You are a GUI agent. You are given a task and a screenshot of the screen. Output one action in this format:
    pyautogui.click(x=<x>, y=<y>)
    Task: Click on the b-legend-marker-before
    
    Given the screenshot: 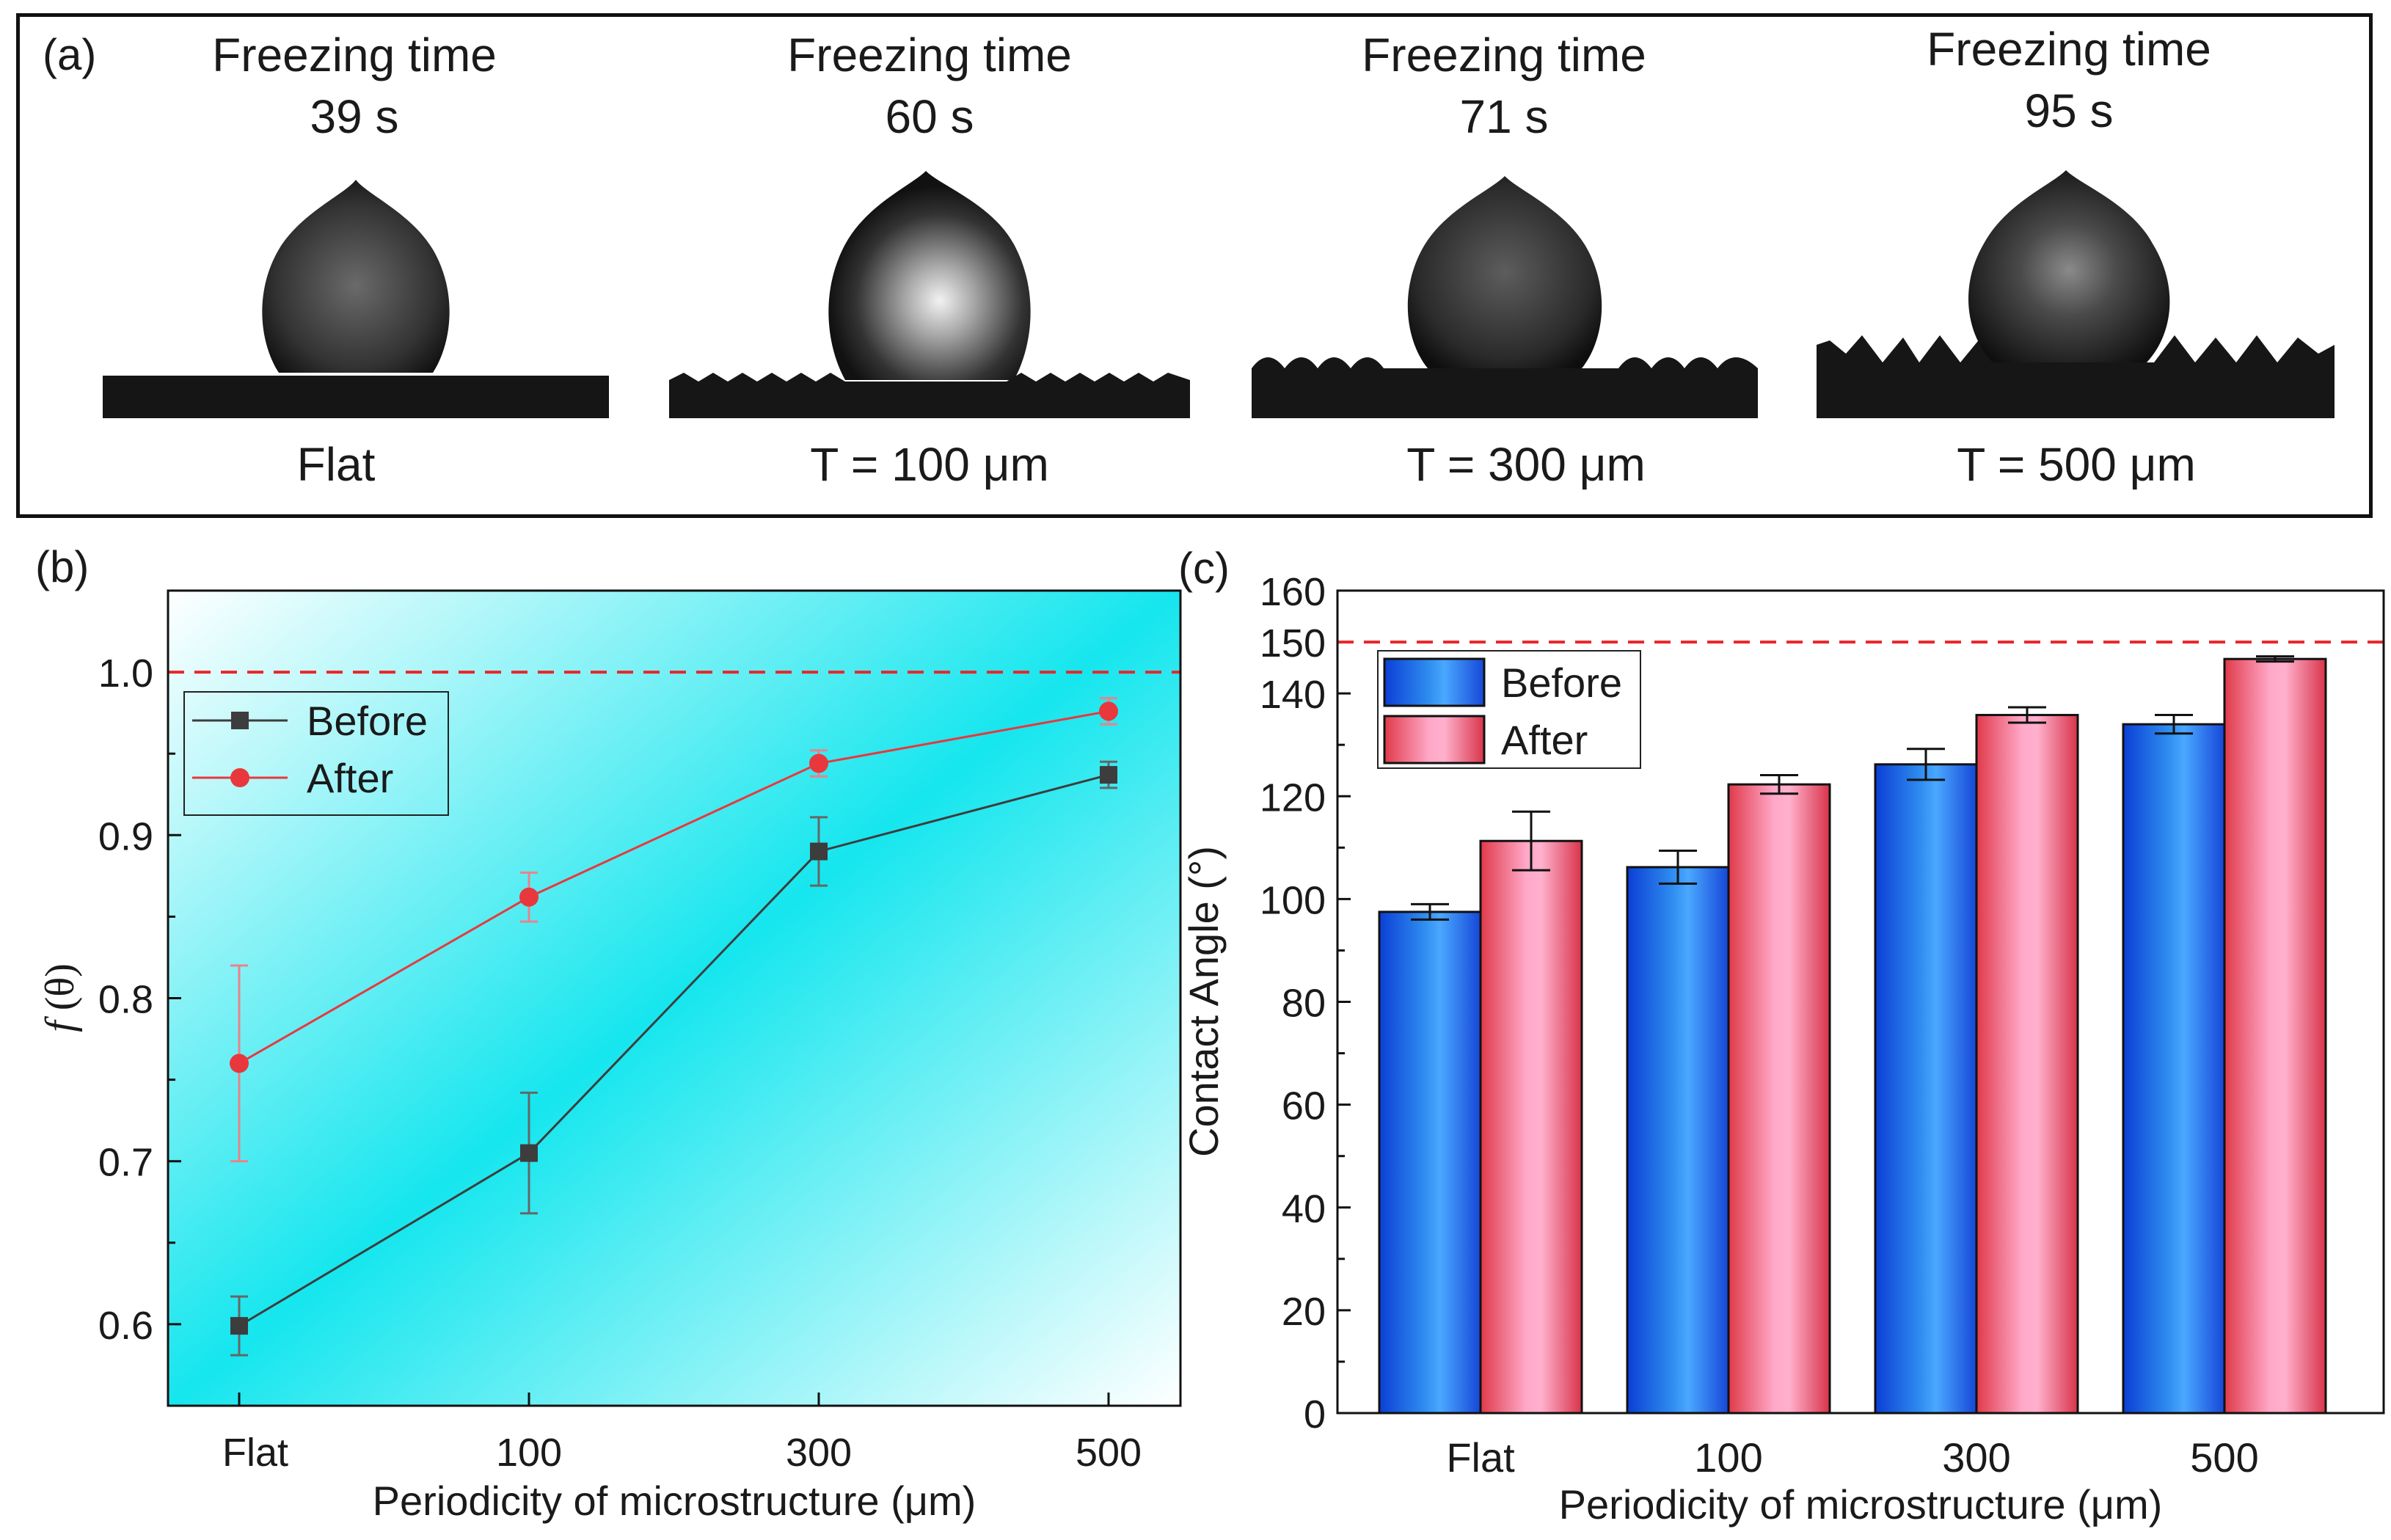 What is the action you would take?
    pyautogui.click(x=240, y=720)
    